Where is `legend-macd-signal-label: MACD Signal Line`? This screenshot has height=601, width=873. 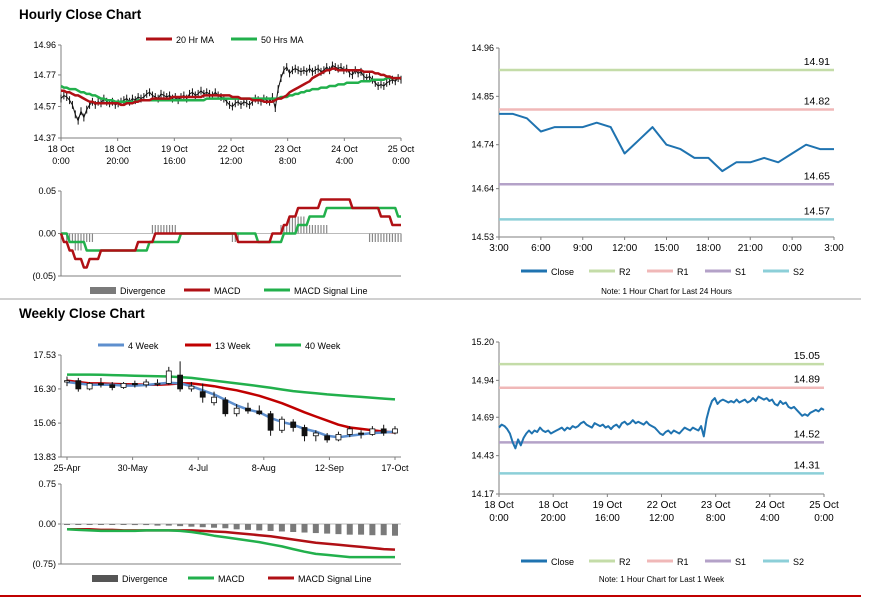
legend-macd-signal-label: MACD Signal Line is located at coordinates (335, 579).